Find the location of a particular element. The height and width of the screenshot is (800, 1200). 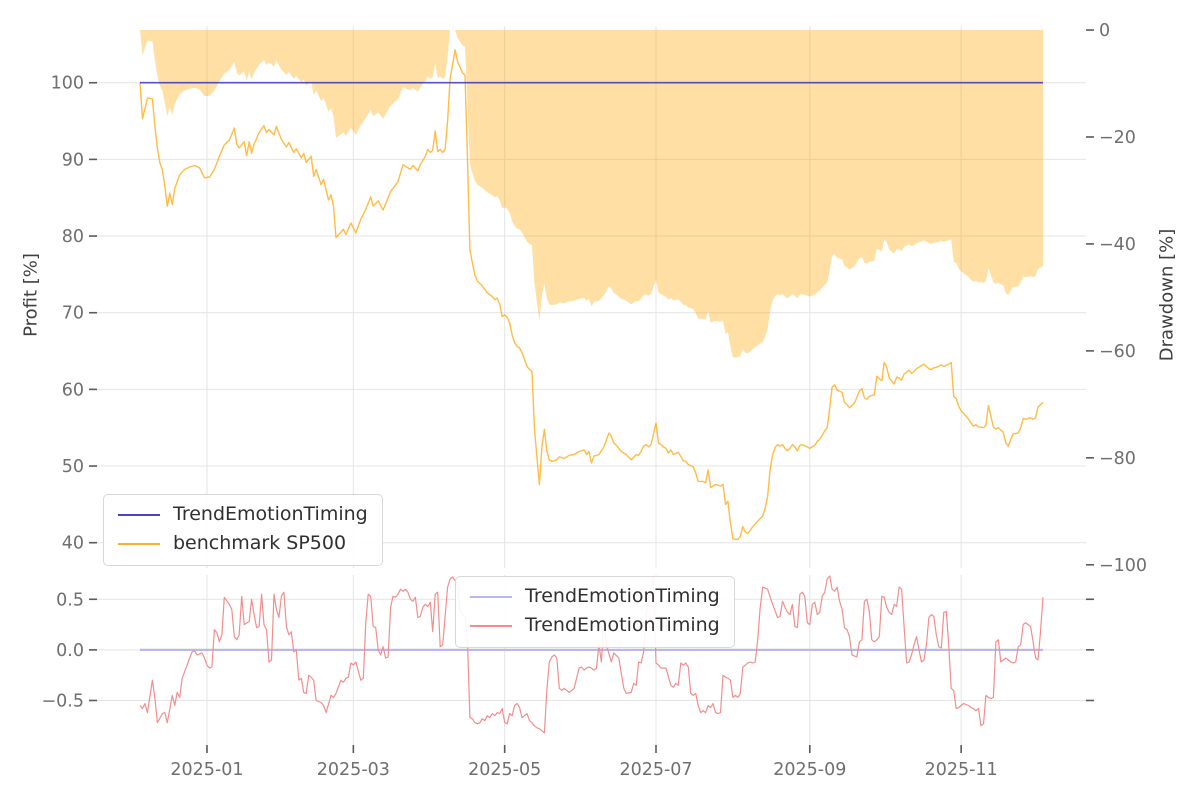

strategy-line-swatch is located at coordinates (139, 514).